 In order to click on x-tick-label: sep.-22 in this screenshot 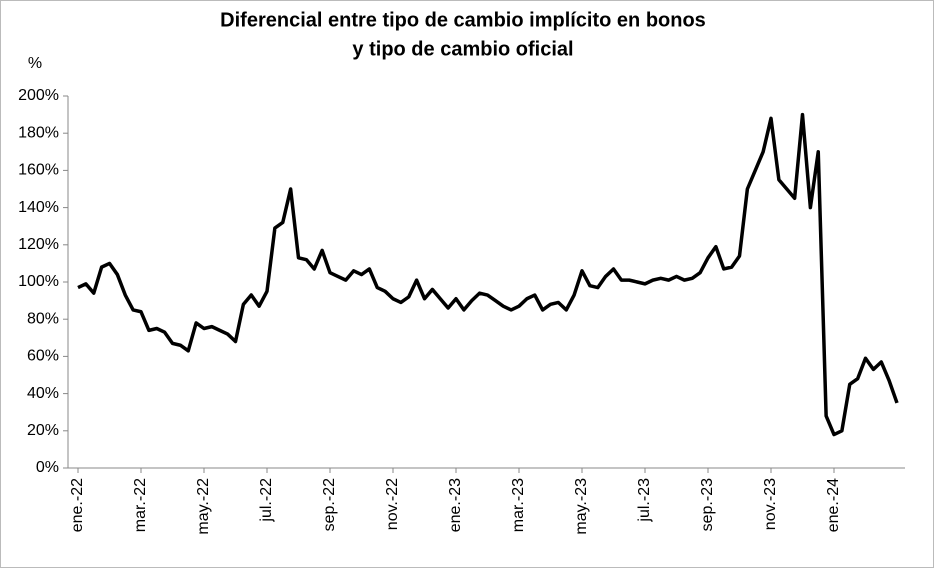, I will do `click(329, 504)`.